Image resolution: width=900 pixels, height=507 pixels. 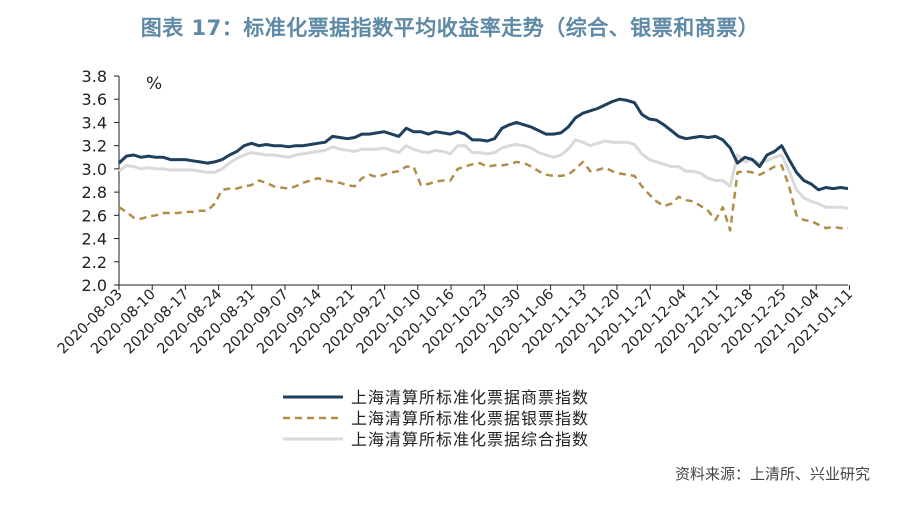 I want to click on series-line-composite, so click(x=483, y=174).